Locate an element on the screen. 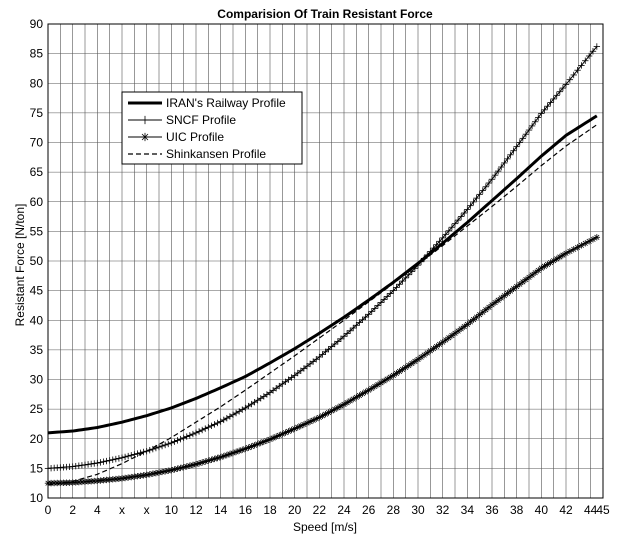 Image resolution: width=621 pixels, height=535 pixels. x-tick-label: 28 is located at coordinates (394, 510).